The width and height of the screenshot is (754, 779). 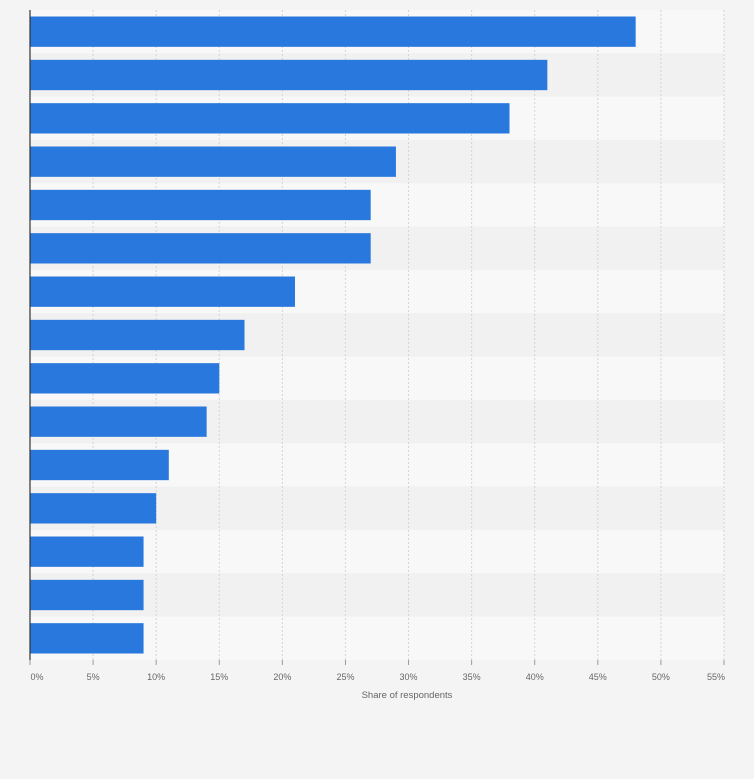 I want to click on x-tick-label: 35%, so click(x=472, y=677).